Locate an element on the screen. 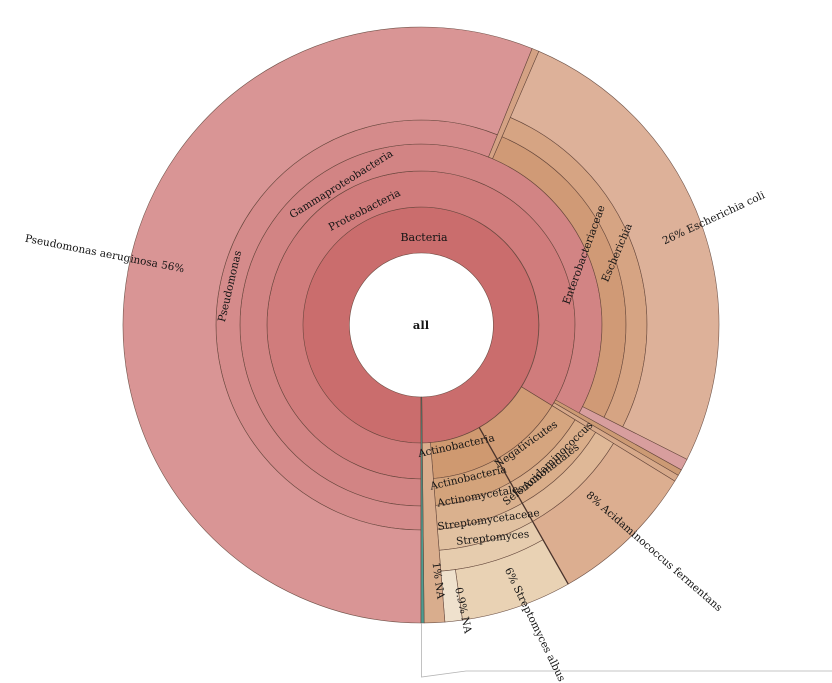 The width and height of the screenshot is (832, 683). sector-boundary-dark is located at coordinates (523, 506).